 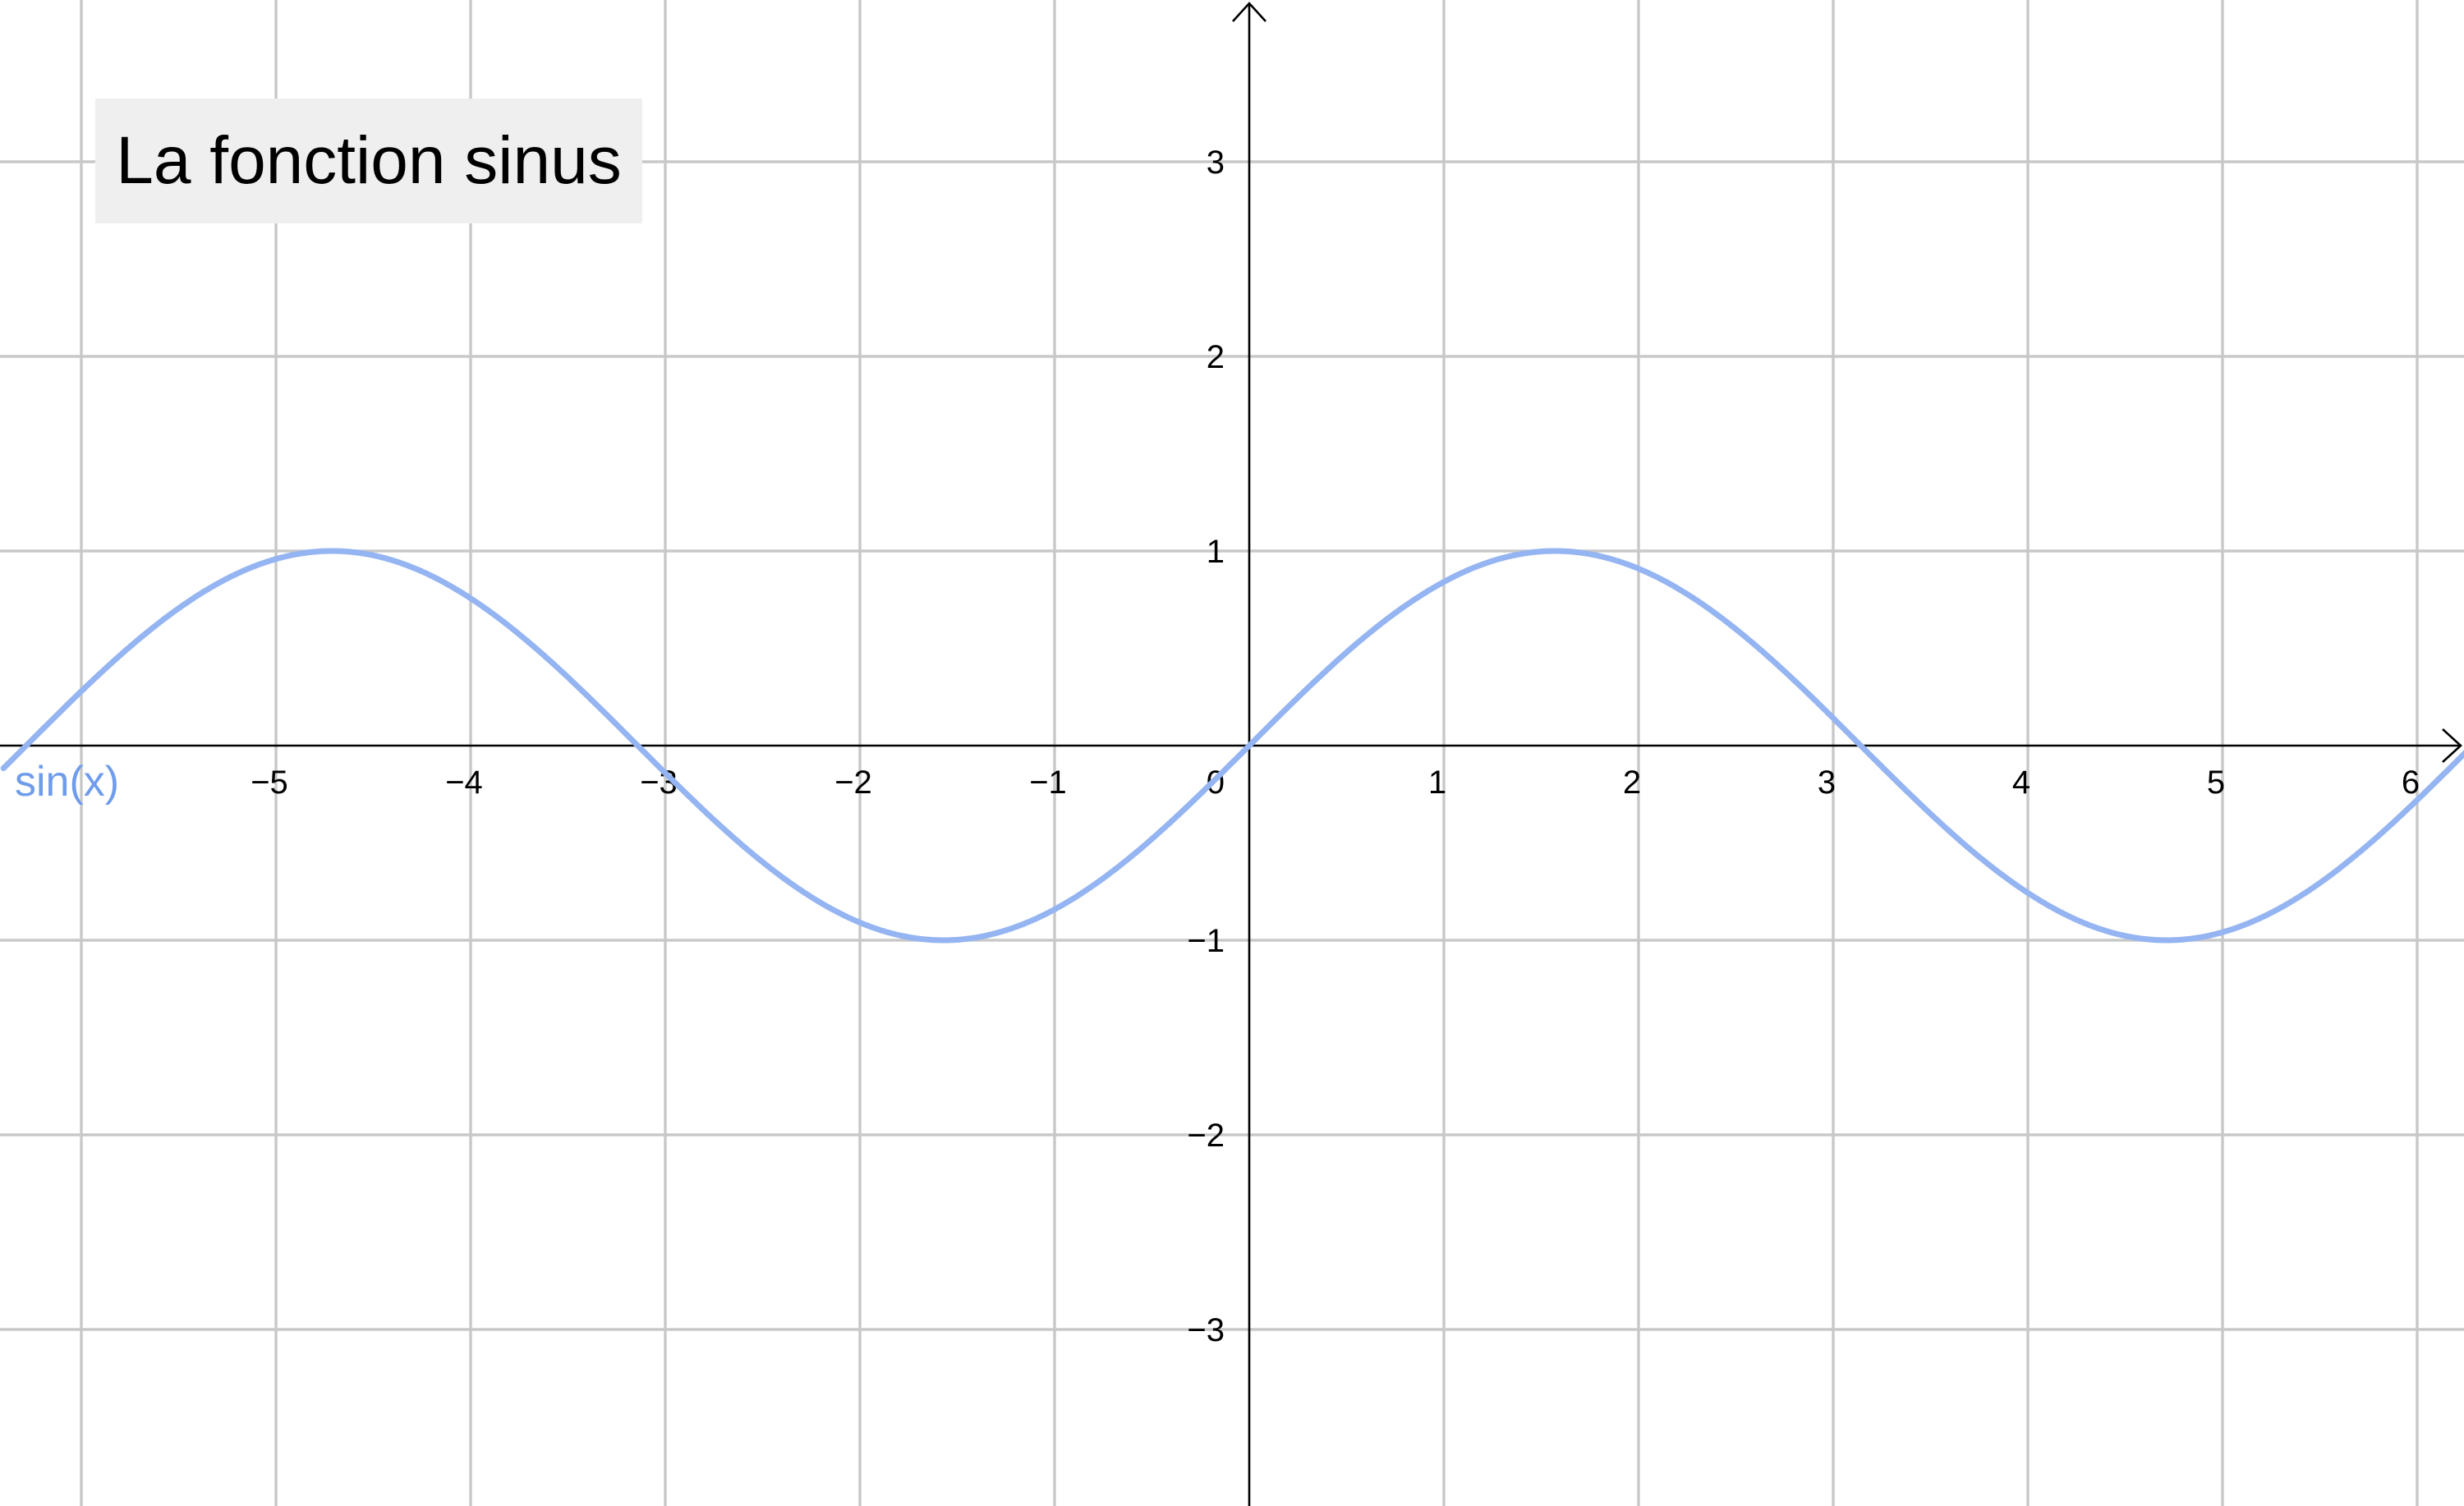 I want to click on x-tick-label: 6, so click(x=2411, y=782).